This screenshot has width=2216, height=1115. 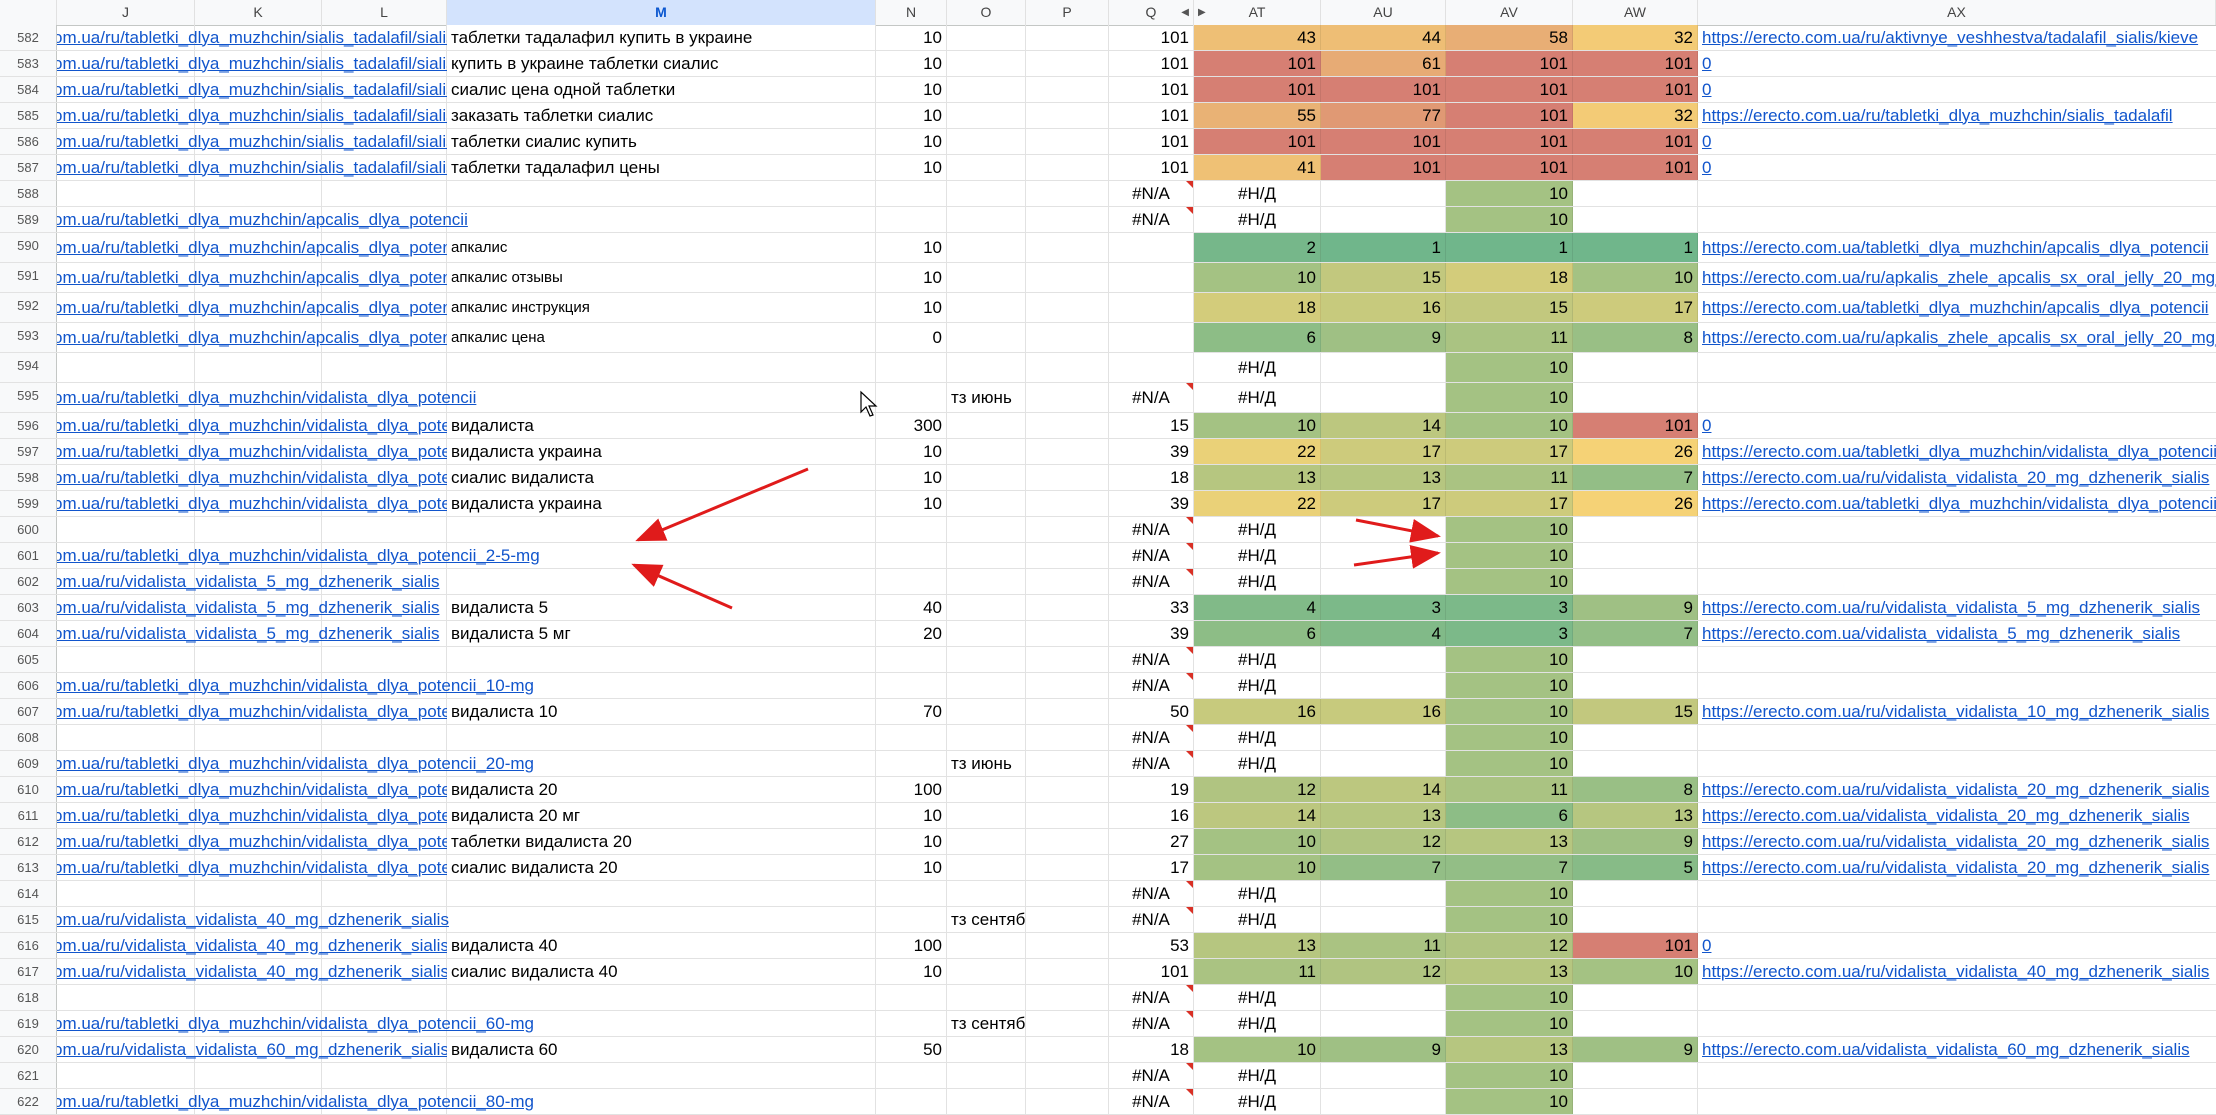 What do you see at coordinates (1509, 247) in the screenshot?
I see `position-av-cell: 1` at bounding box center [1509, 247].